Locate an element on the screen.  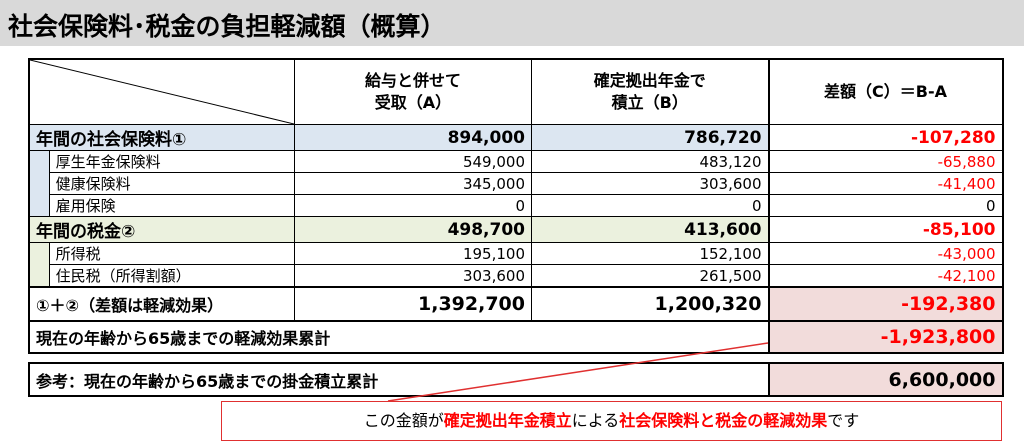
cell-c: -107,280 is located at coordinates (885, 137).